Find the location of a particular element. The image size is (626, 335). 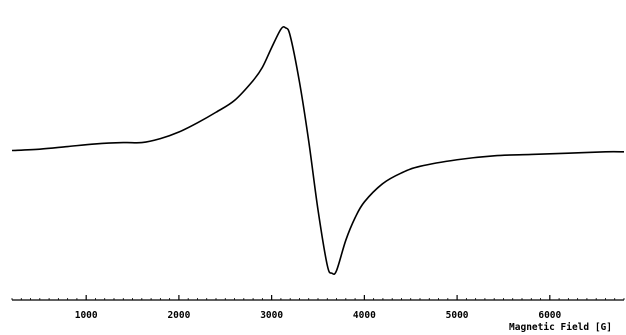

x-tick-label: 4000 is located at coordinates (364, 315).